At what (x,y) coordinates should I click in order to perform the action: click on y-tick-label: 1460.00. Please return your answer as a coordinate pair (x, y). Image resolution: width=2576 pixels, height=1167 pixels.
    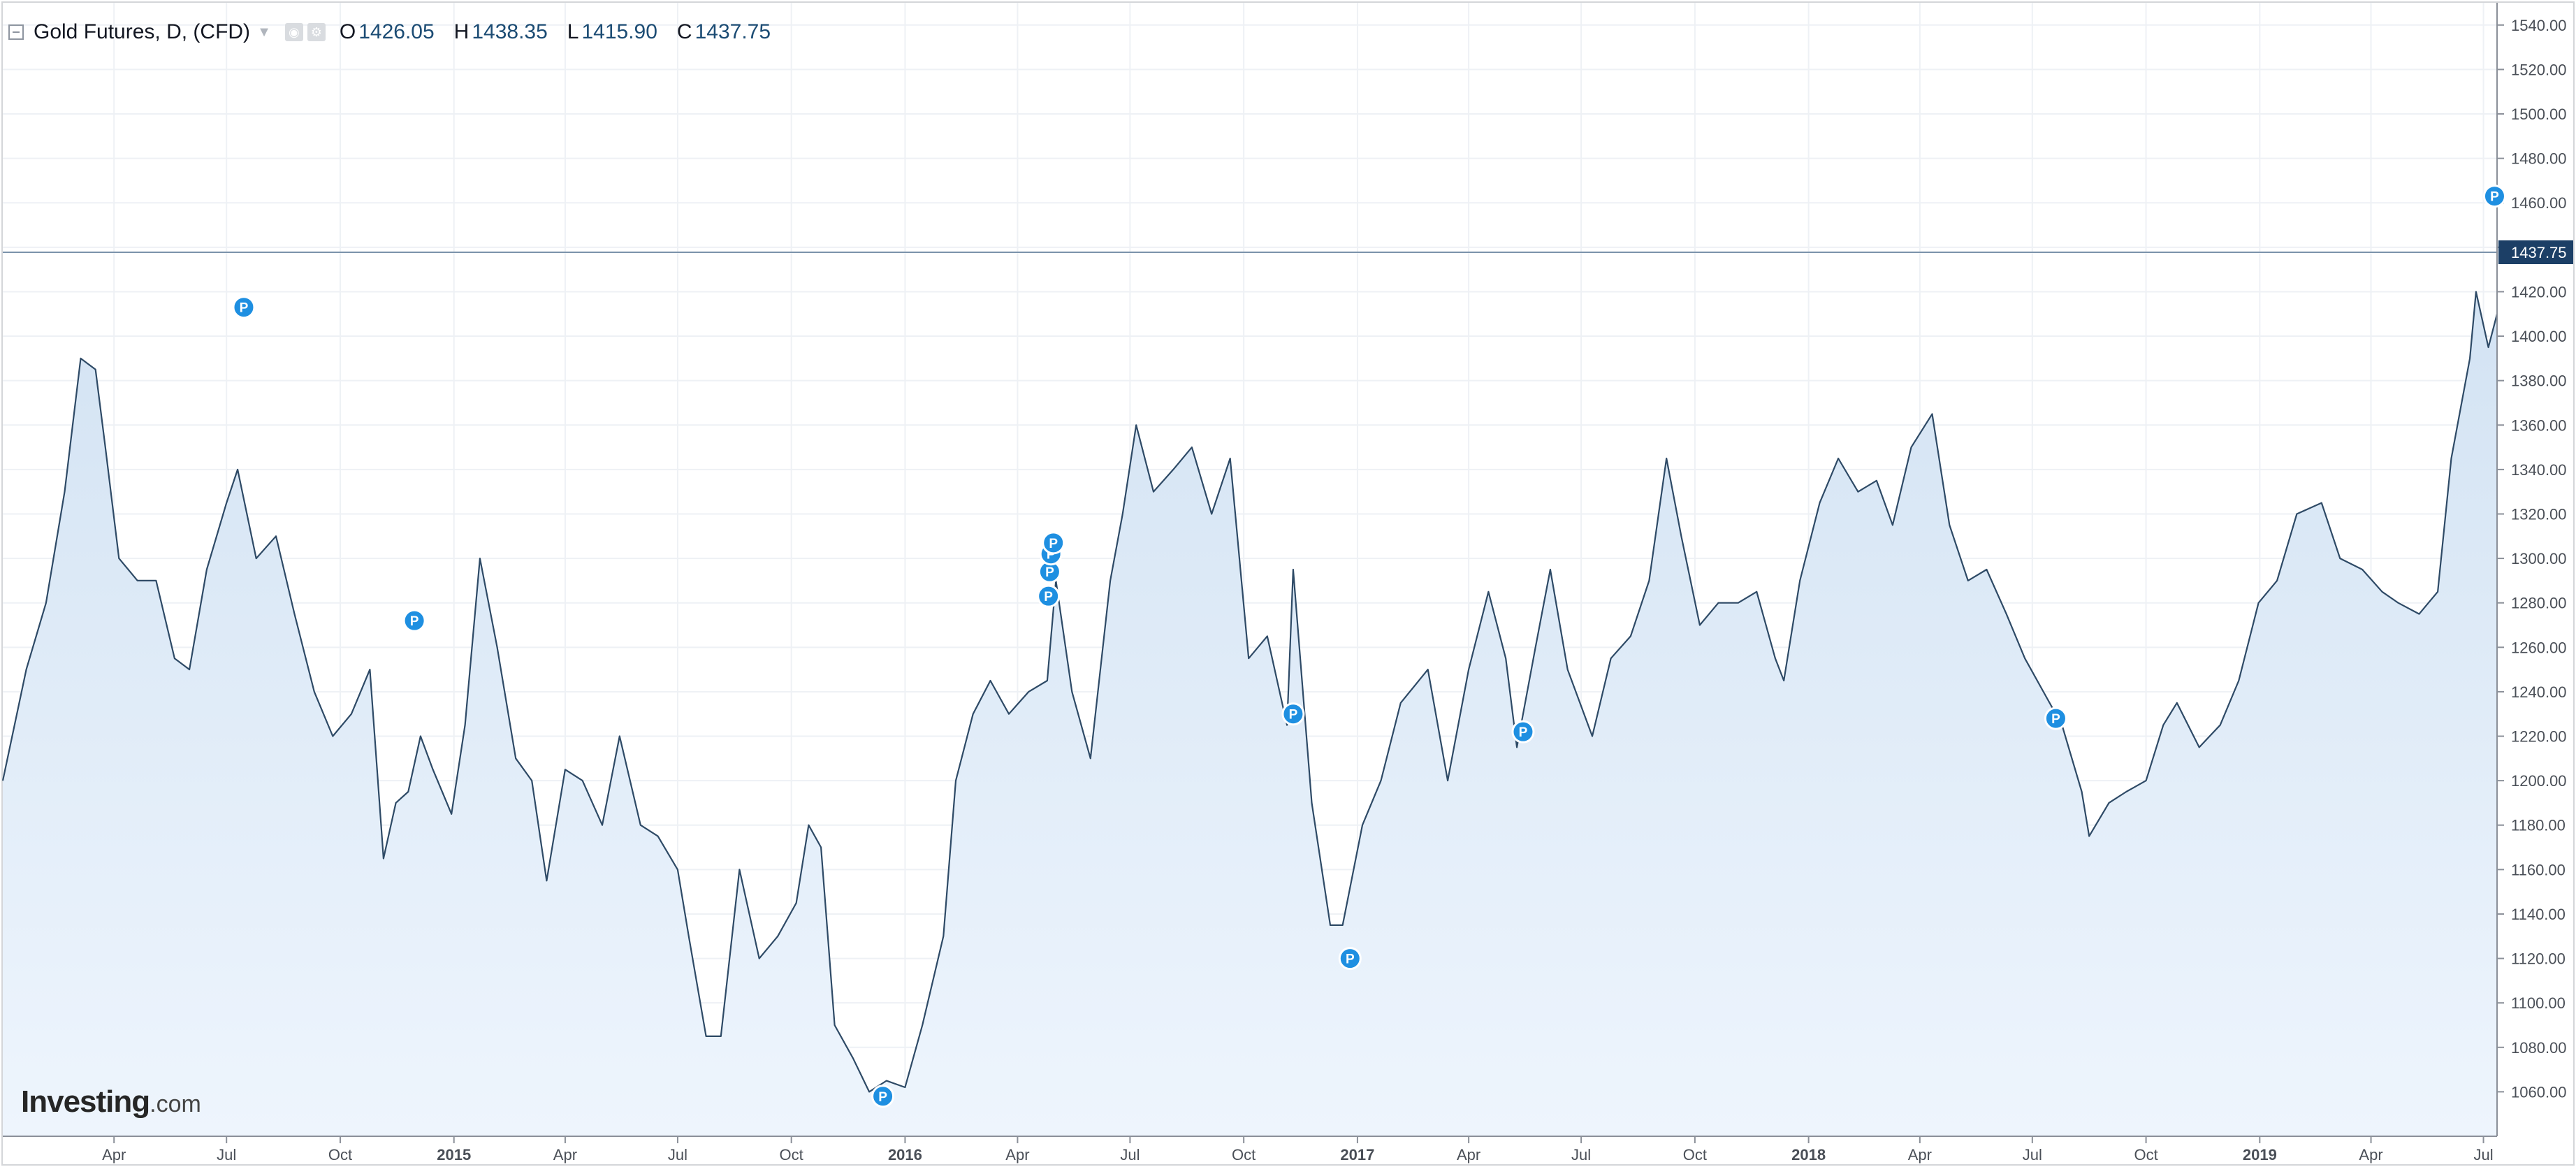
    Looking at the image, I should click on (2539, 203).